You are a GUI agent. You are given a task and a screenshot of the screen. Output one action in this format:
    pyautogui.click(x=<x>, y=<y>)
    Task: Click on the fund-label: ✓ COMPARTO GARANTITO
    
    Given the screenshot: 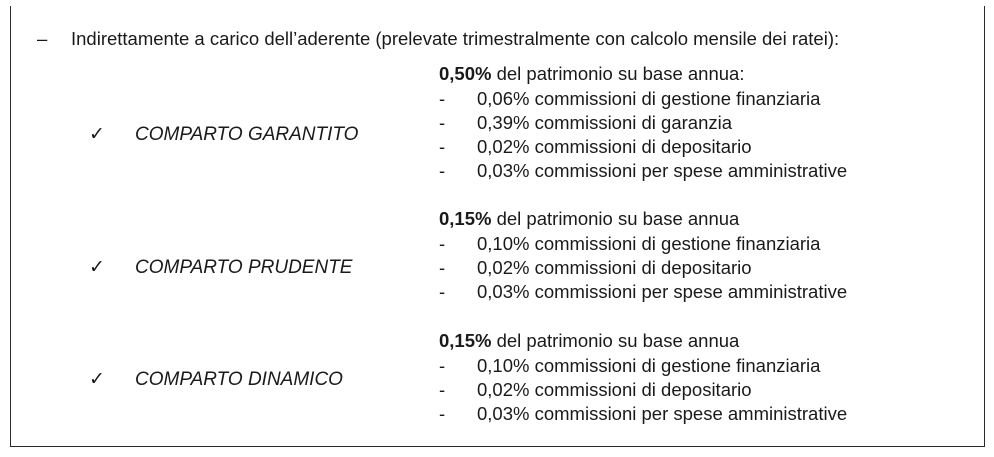 What is the action you would take?
    pyautogui.click(x=223, y=134)
    